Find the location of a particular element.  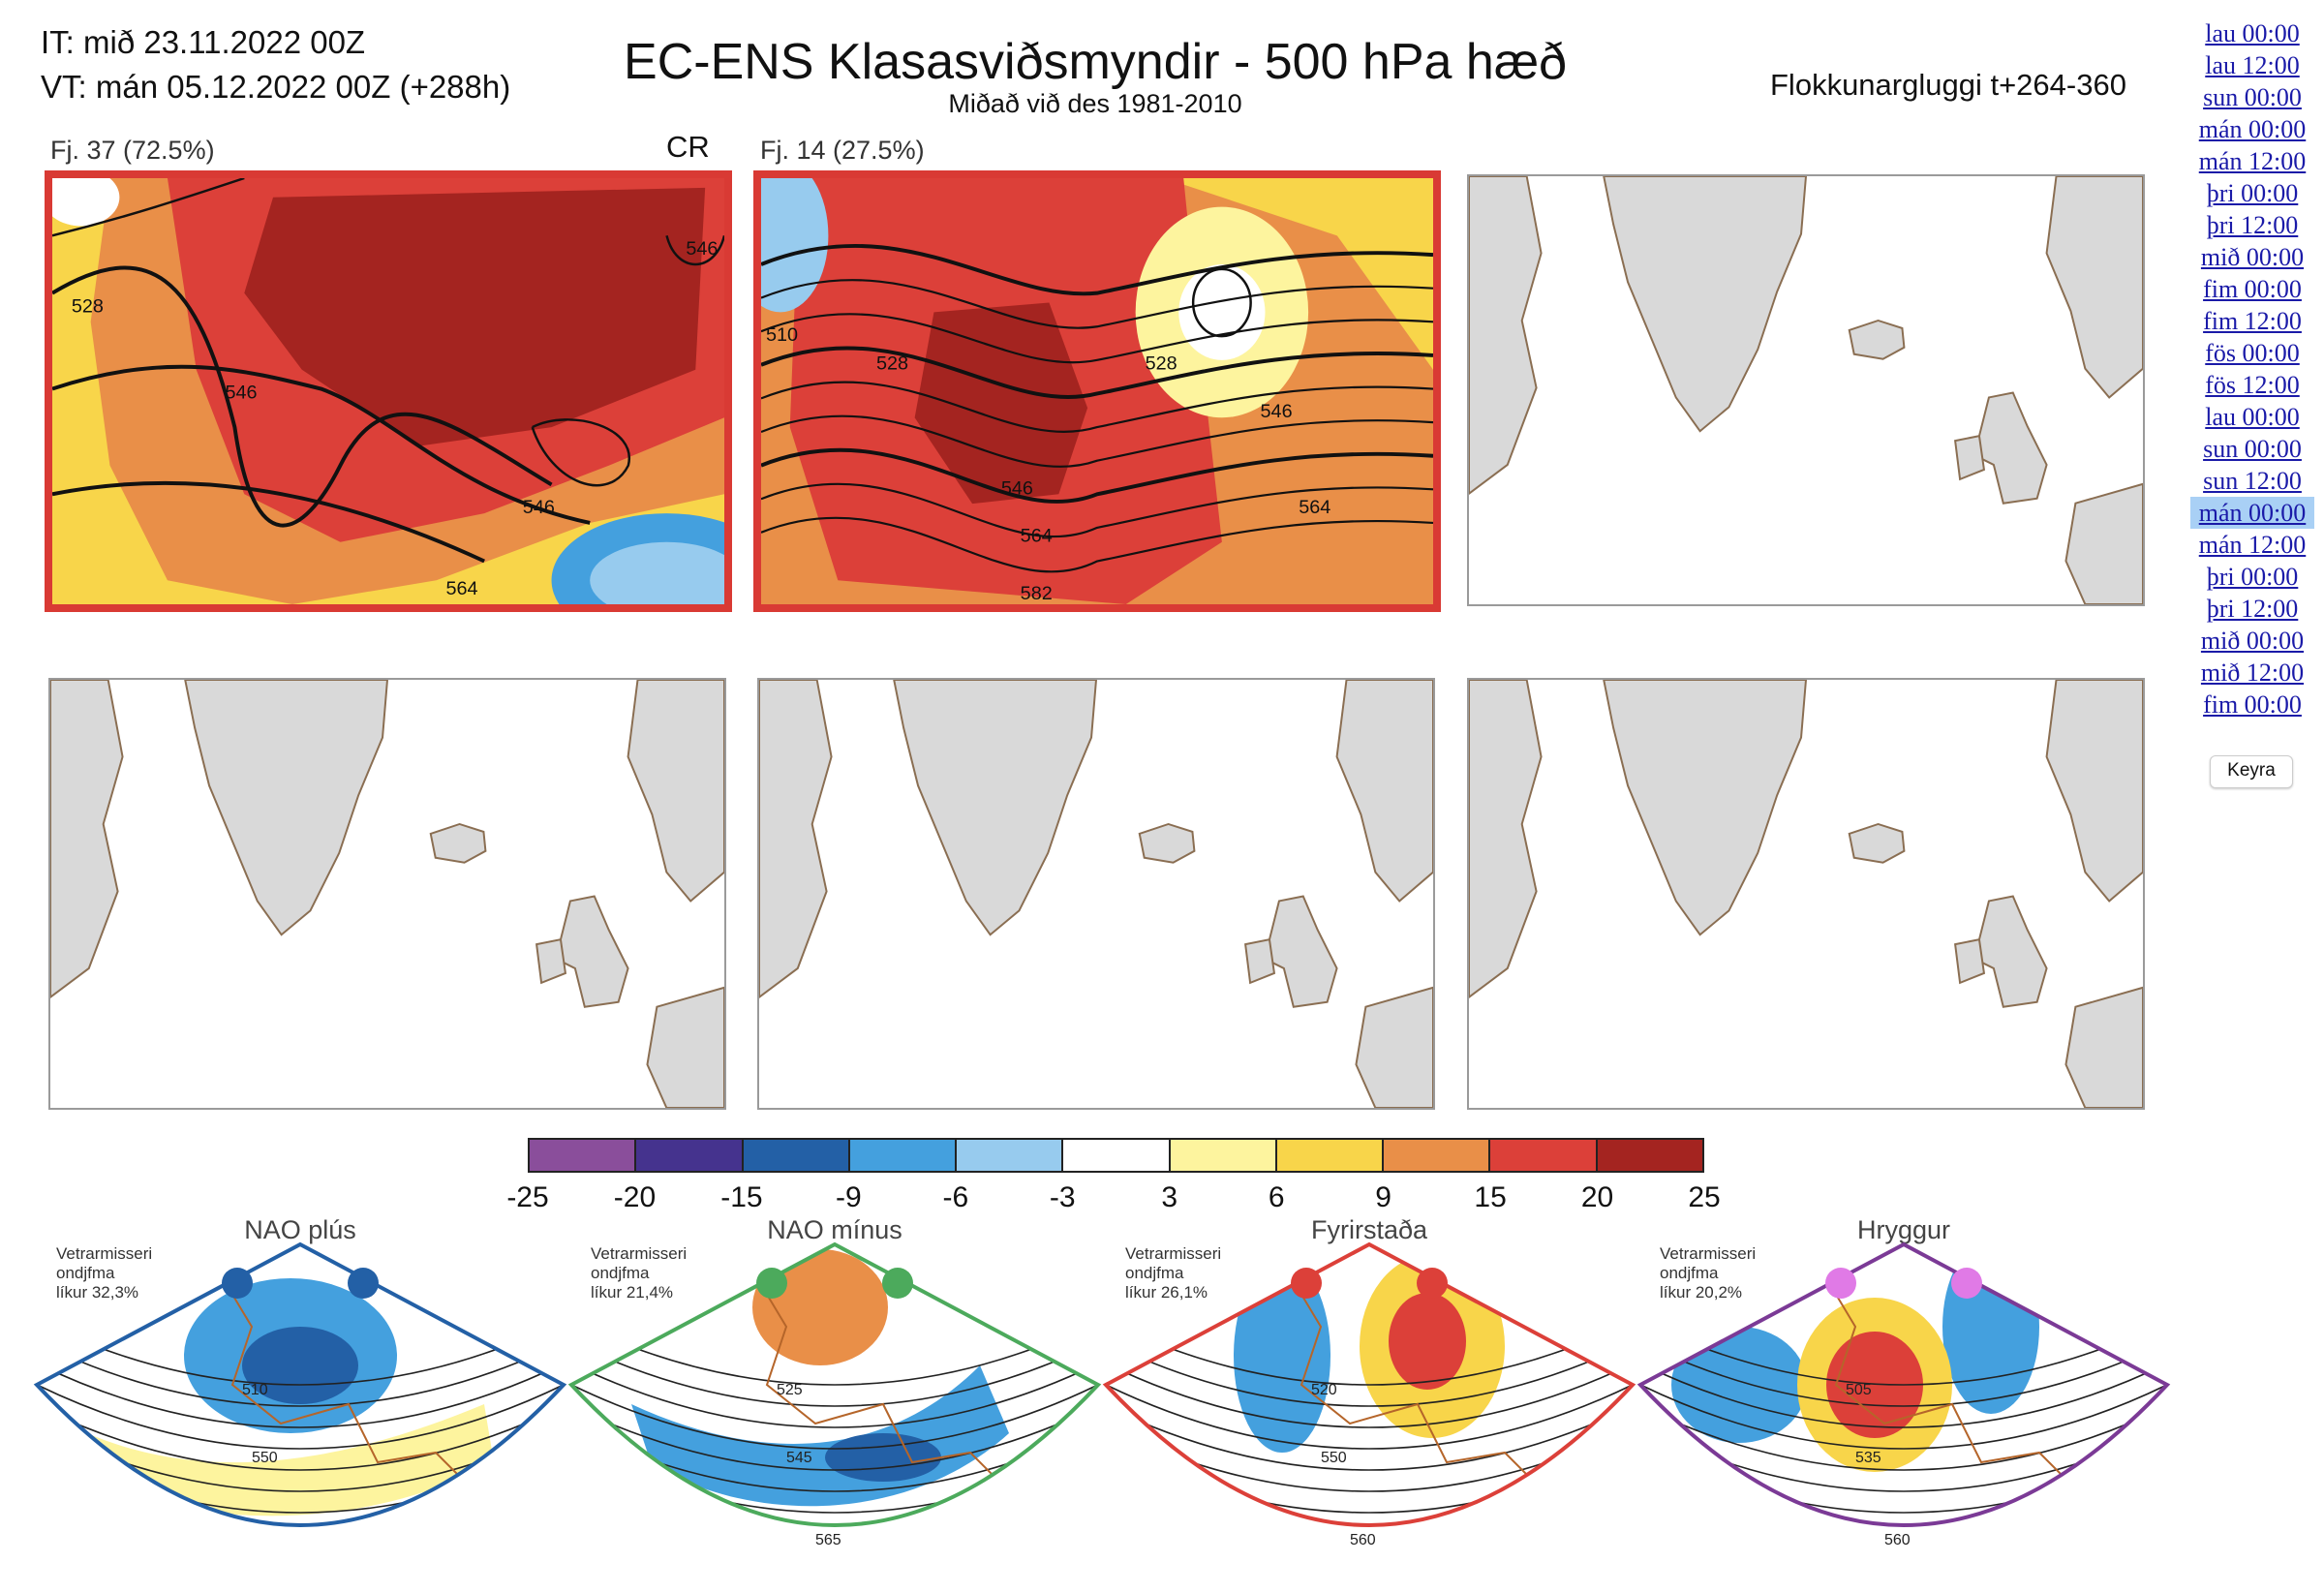

cluster-1-tag: CR is located at coordinates (688, 147).